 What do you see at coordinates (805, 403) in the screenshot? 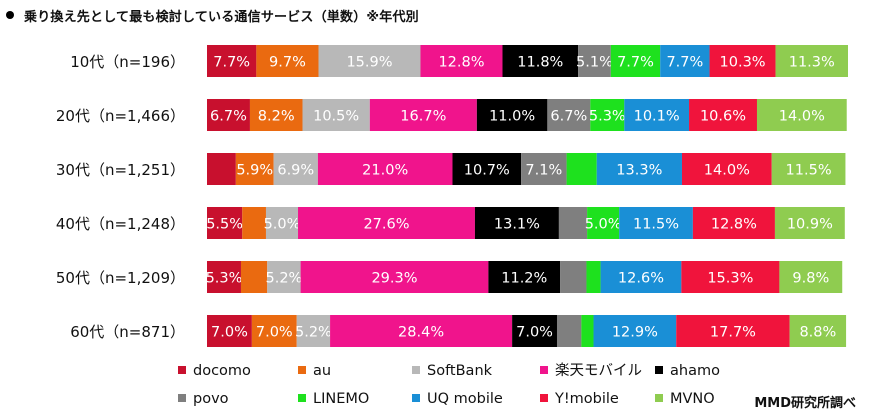
I see `source-credit: MMD研究所調べ` at bounding box center [805, 403].